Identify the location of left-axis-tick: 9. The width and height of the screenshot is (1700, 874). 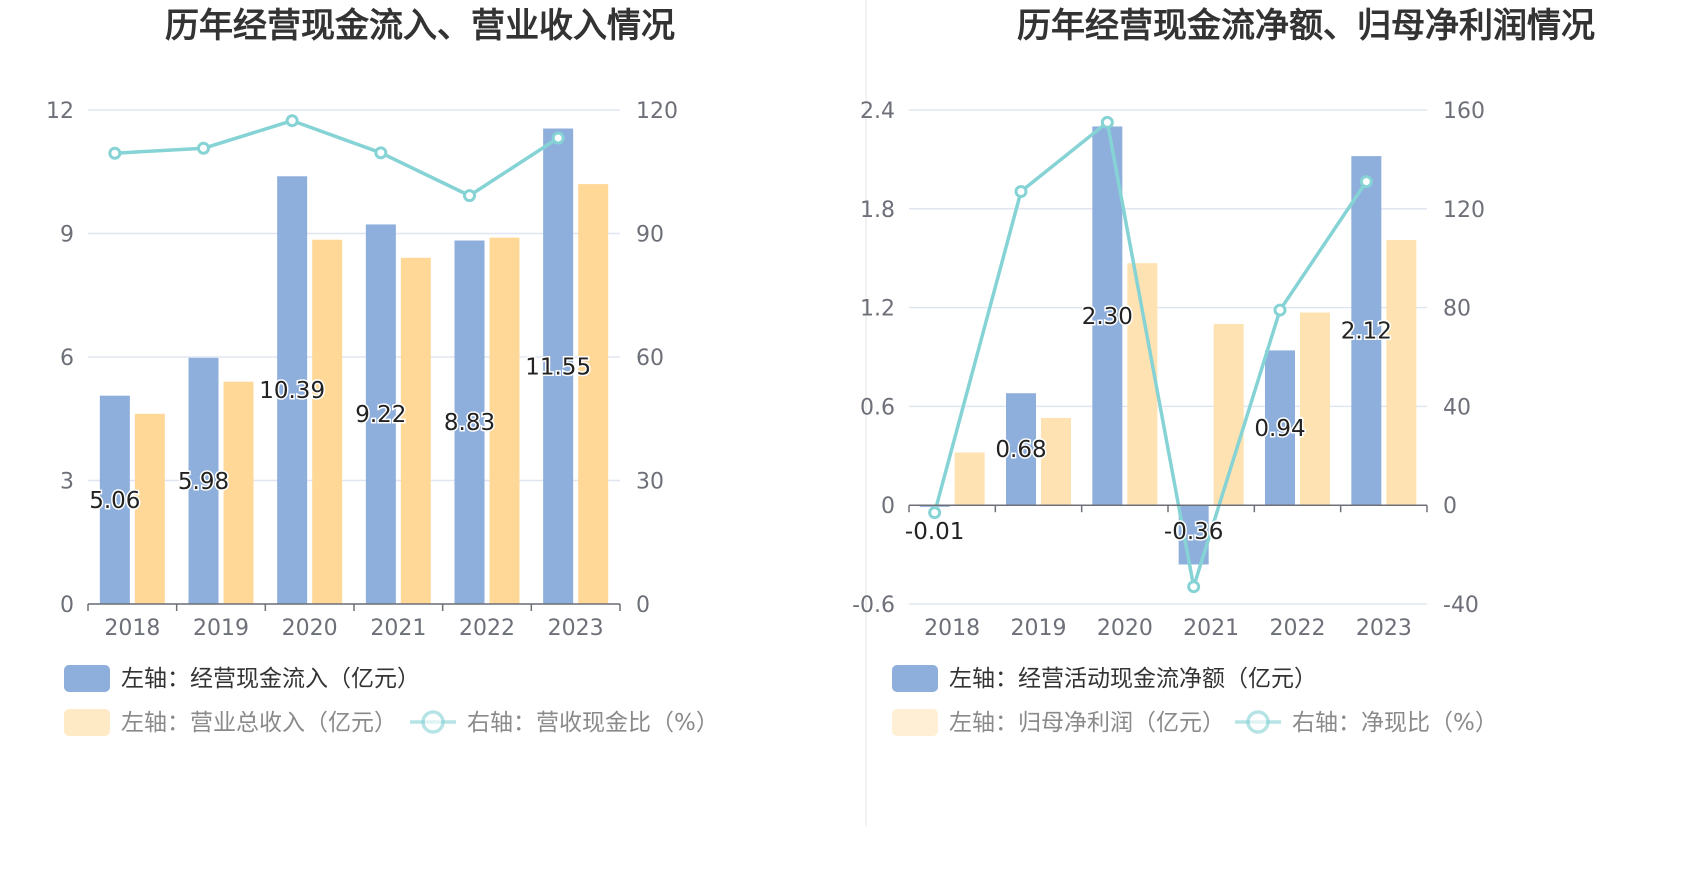
(67, 235).